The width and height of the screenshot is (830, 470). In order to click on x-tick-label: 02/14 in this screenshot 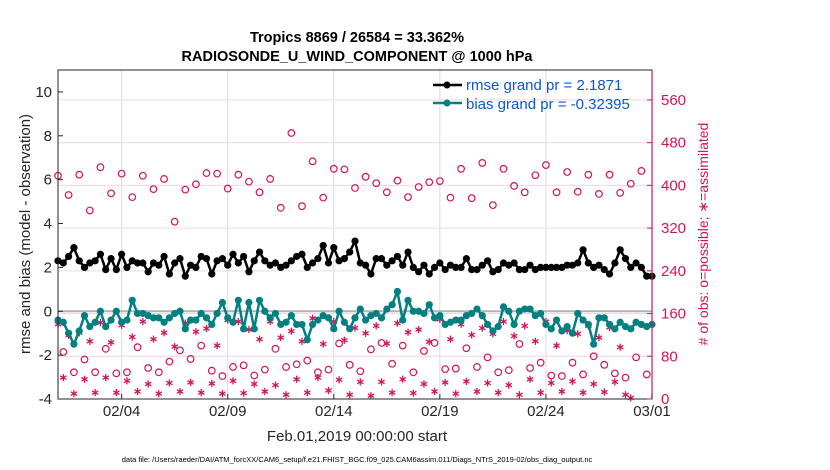, I will do `click(334, 411)`.